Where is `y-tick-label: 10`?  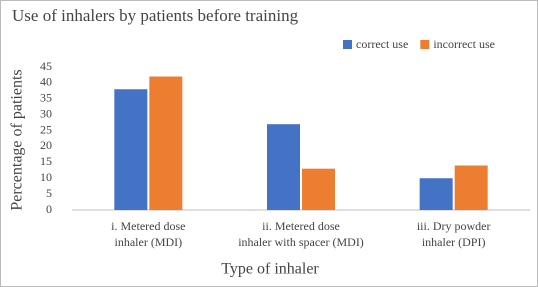
y-tick-label: 10 is located at coordinates (46, 177).